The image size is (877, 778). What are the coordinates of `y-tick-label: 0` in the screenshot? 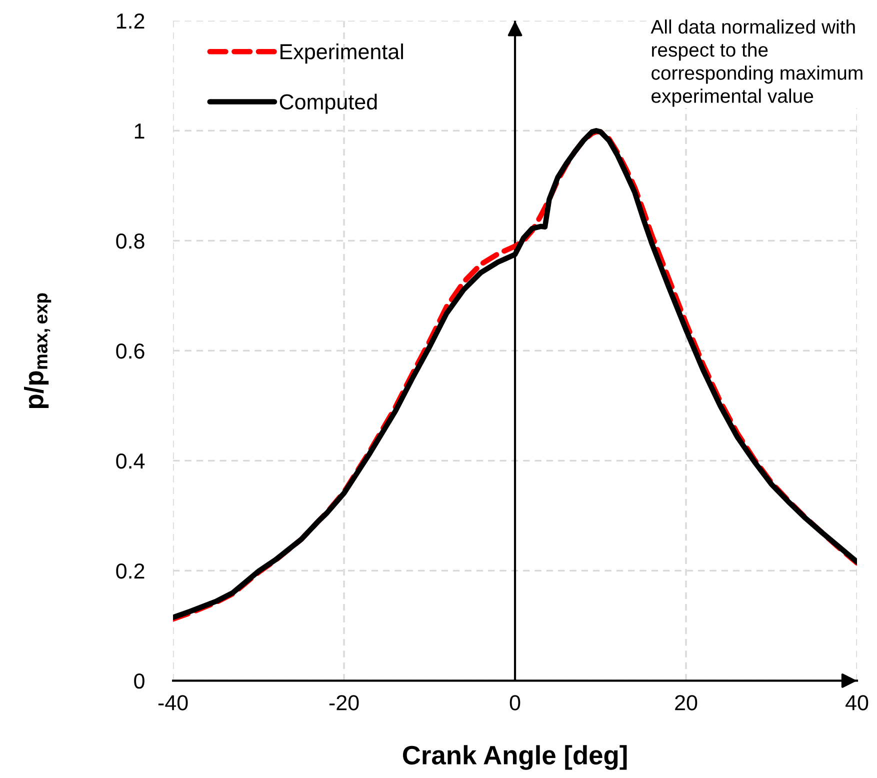 It's located at (139, 681).